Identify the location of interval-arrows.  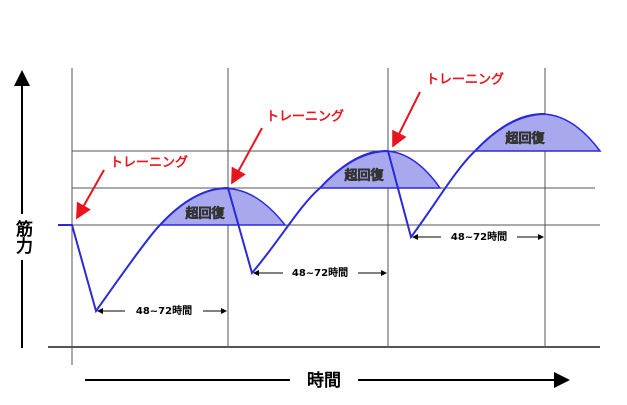
(320, 274).